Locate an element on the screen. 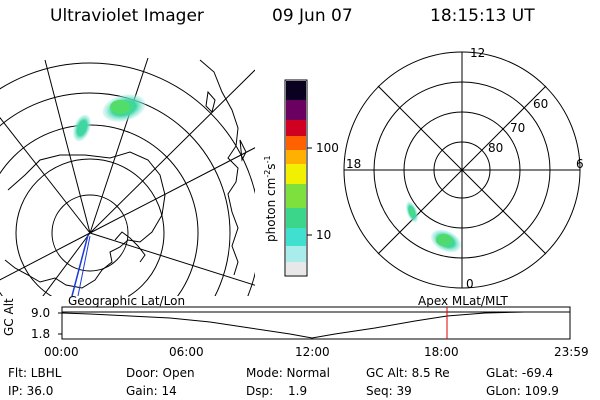 This screenshot has width=600, height=400. time-tick-1200: 12:00 is located at coordinates (312, 352).